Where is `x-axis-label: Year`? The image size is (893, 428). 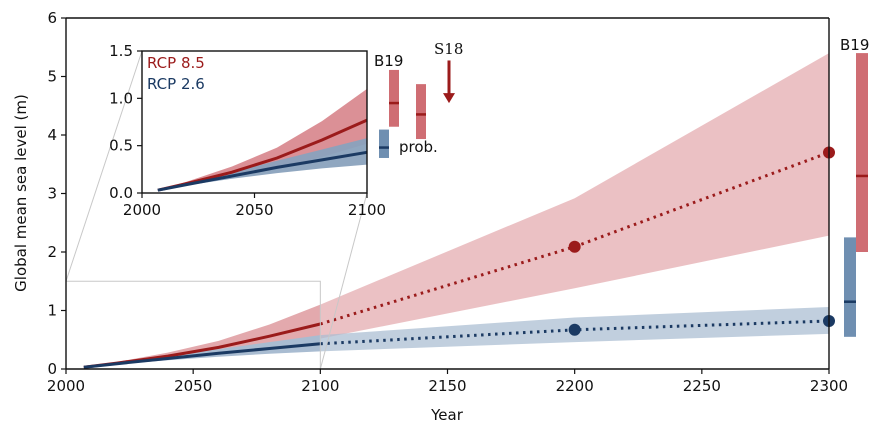
x-axis-label: Year is located at coordinates (447, 415).